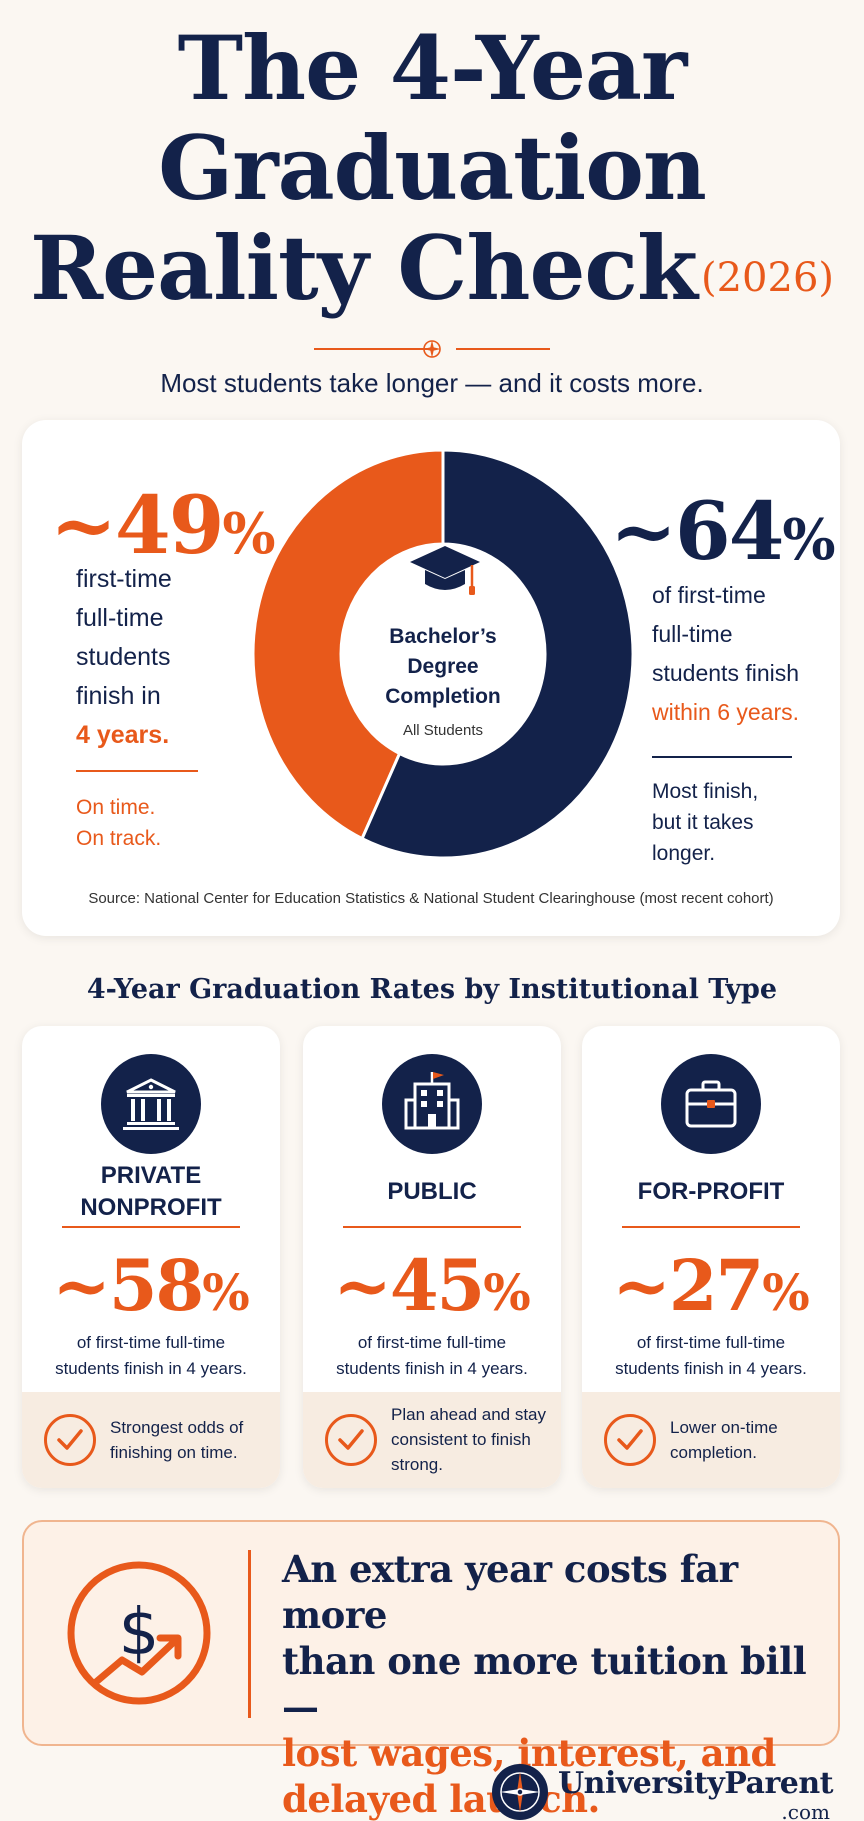 This screenshot has width=864, height=1821. What do you see at coordinates (118, 823) in the screenshot?
I see `four-year-note: On time. On track.` at bounding box center [118, 823].